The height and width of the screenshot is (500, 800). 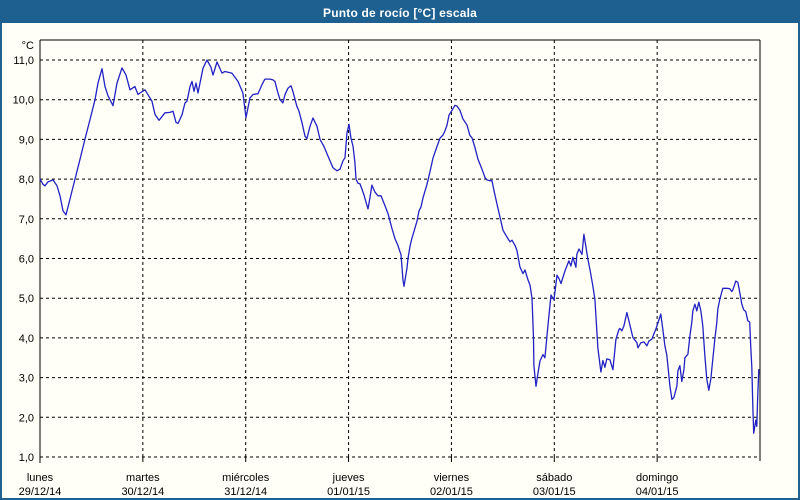 I want to click on x-day-date-label: 04/01/15, so click(x=657, y=492).